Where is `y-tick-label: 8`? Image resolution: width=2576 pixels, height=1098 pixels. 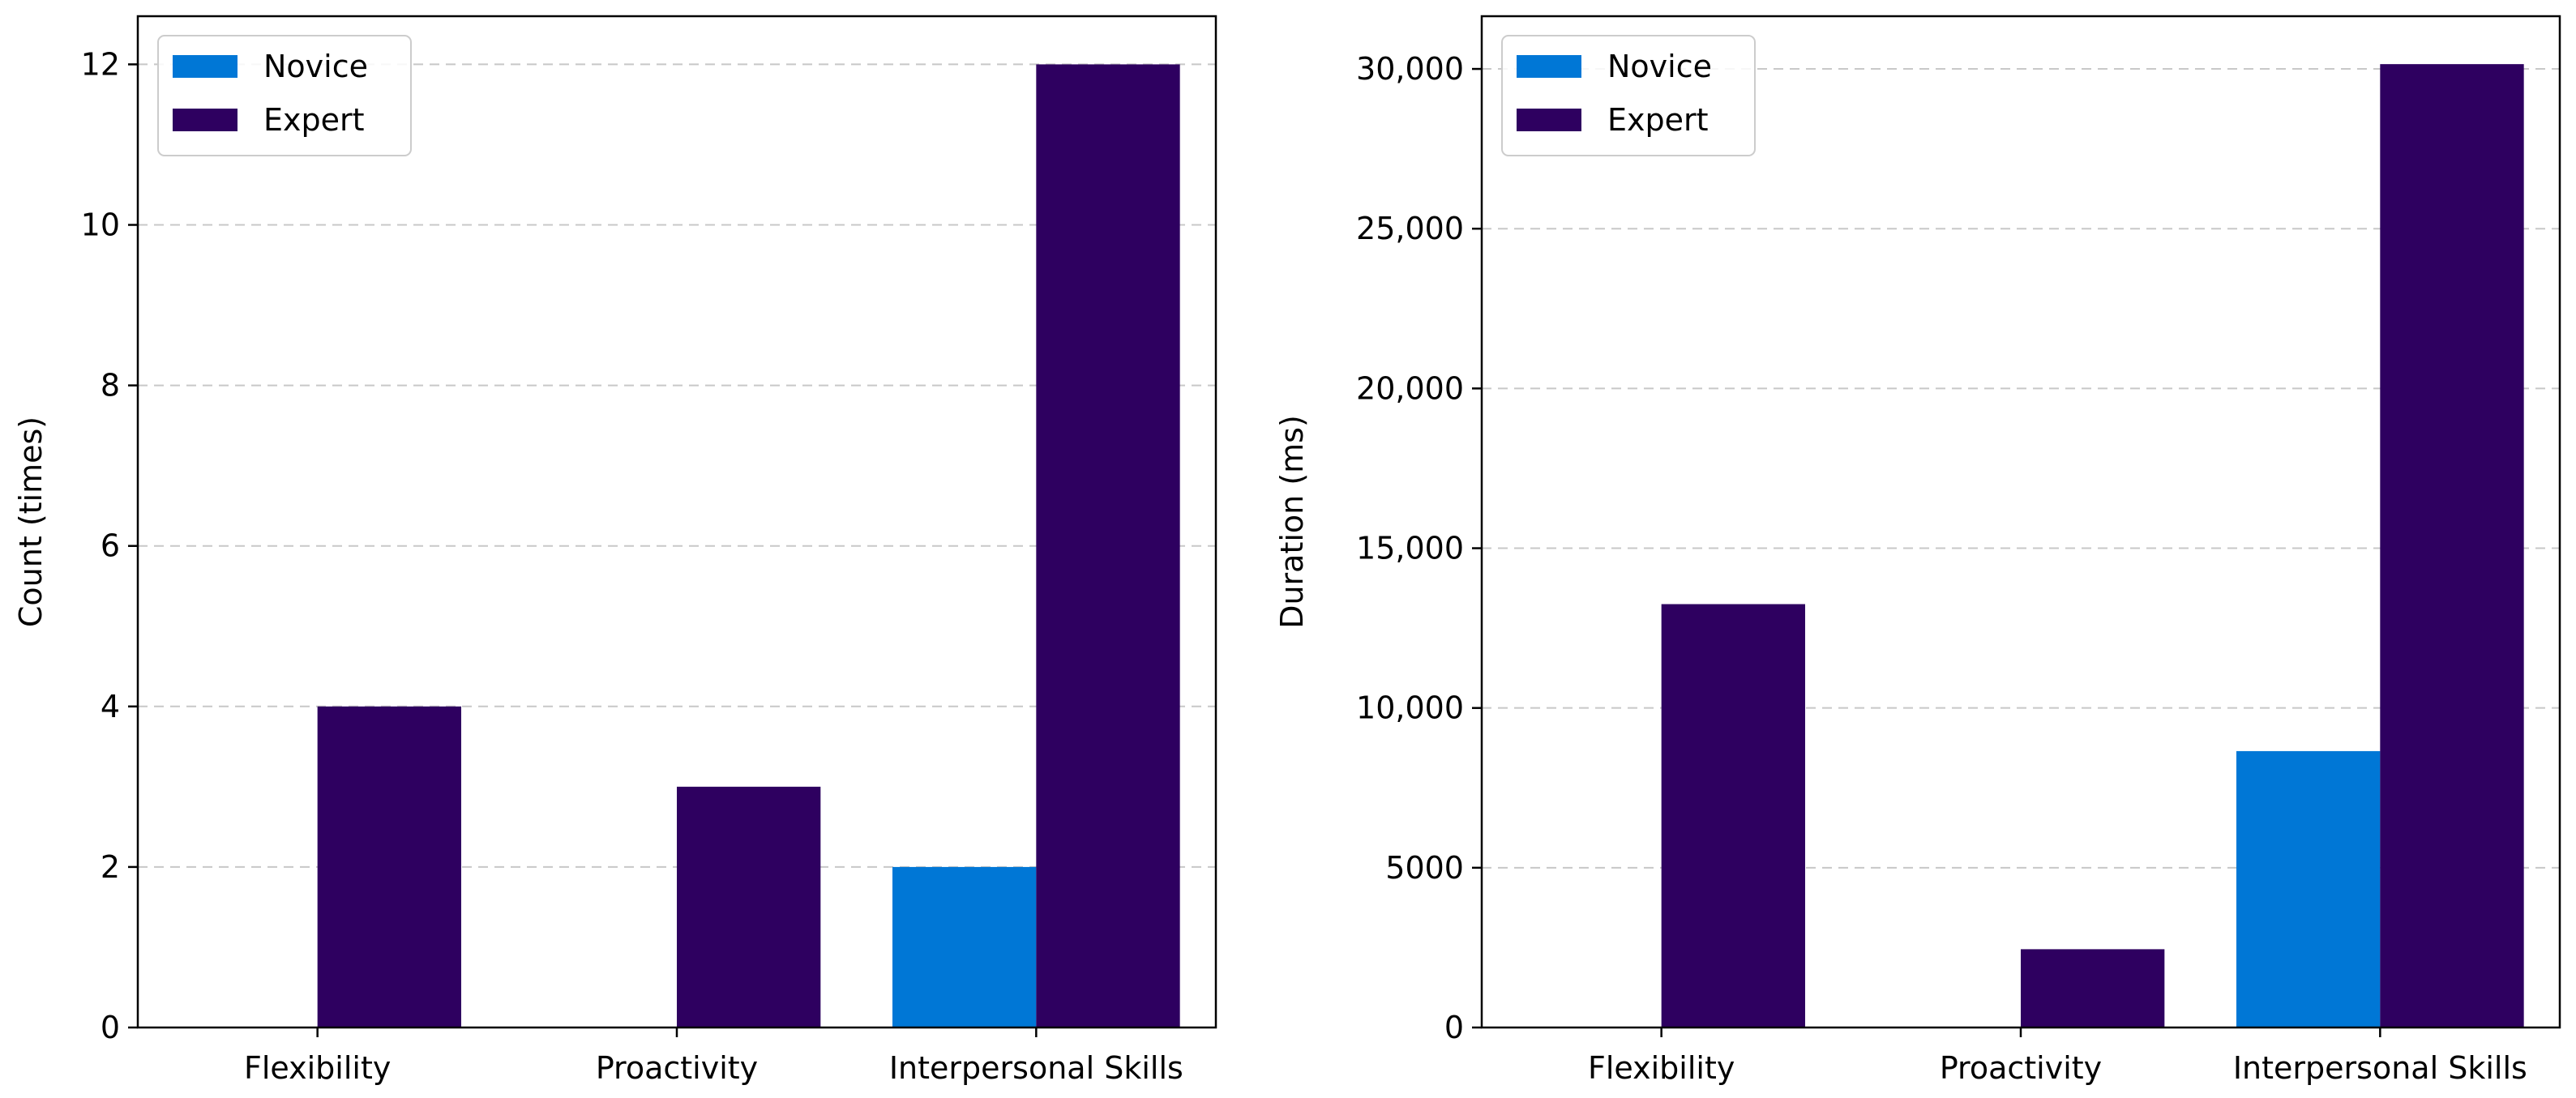 y-tick-label: 8 is located at coordinates (110, 386).